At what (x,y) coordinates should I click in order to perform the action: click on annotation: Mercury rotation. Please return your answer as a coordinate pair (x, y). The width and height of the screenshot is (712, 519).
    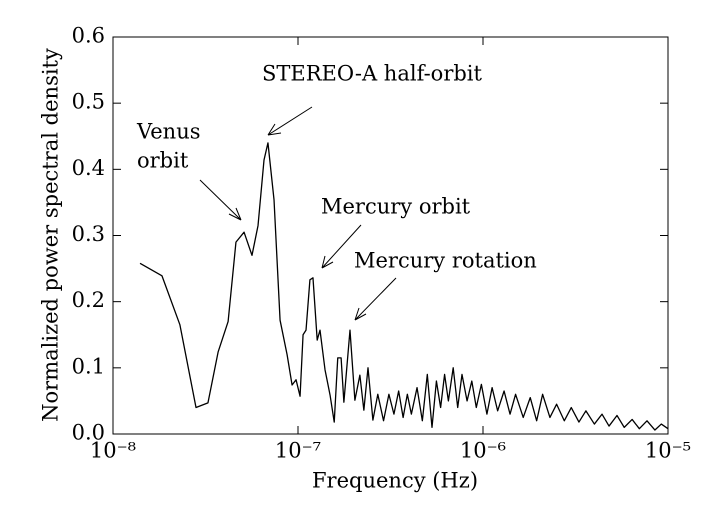
    Looking at the image, I should click on (445, 261).